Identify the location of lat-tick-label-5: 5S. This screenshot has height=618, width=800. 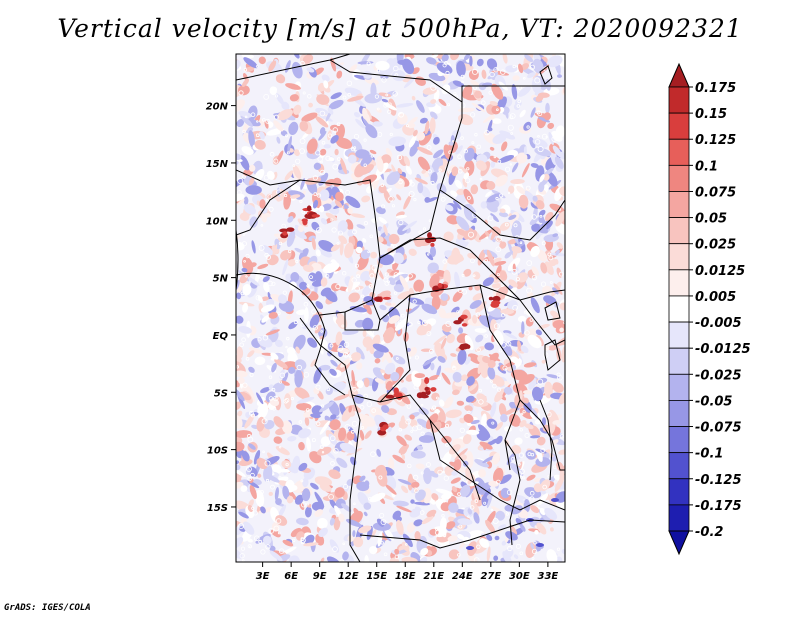
(221, 393).